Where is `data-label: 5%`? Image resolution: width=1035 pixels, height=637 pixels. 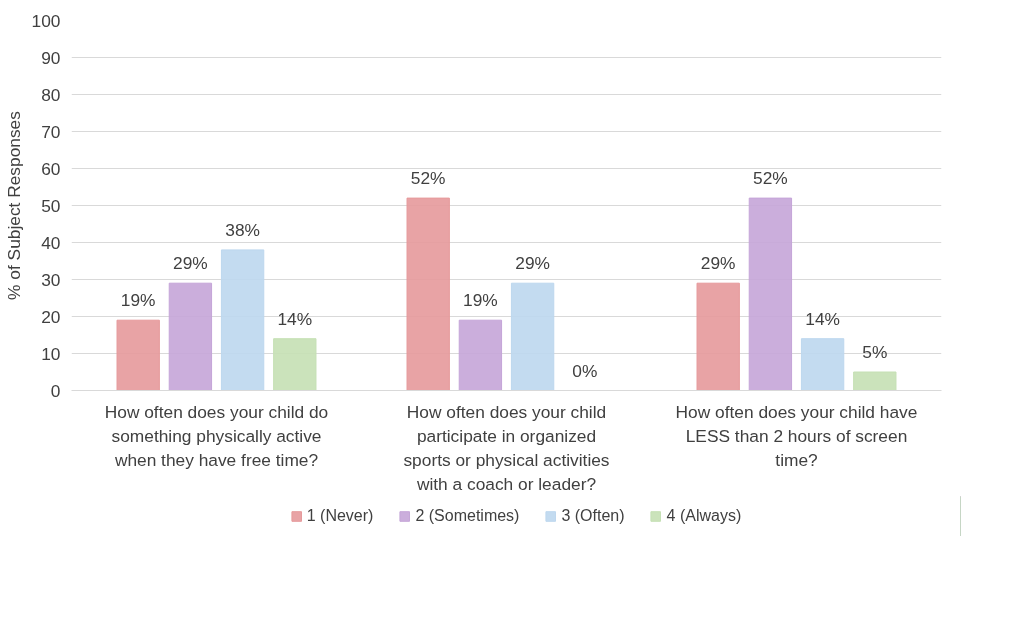
data-label: 5% is located at coordinates (875, 352).